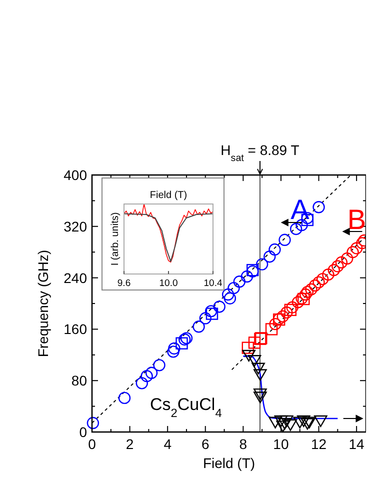  What do you see at coordinates (243, 444) in the screenshot?
I see `x-tick-label: 8` at bounding box center [243, 444].